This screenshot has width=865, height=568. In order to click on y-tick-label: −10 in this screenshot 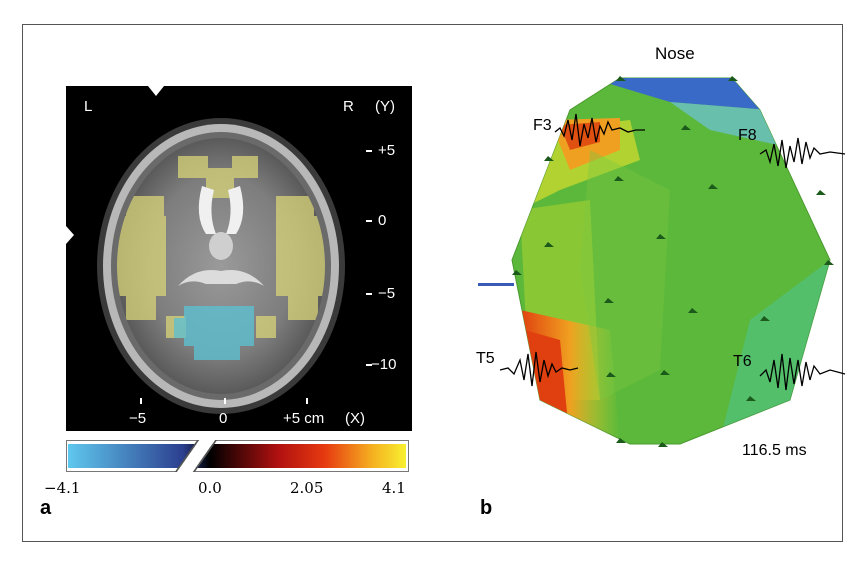, I will do `click(384, 364)`.